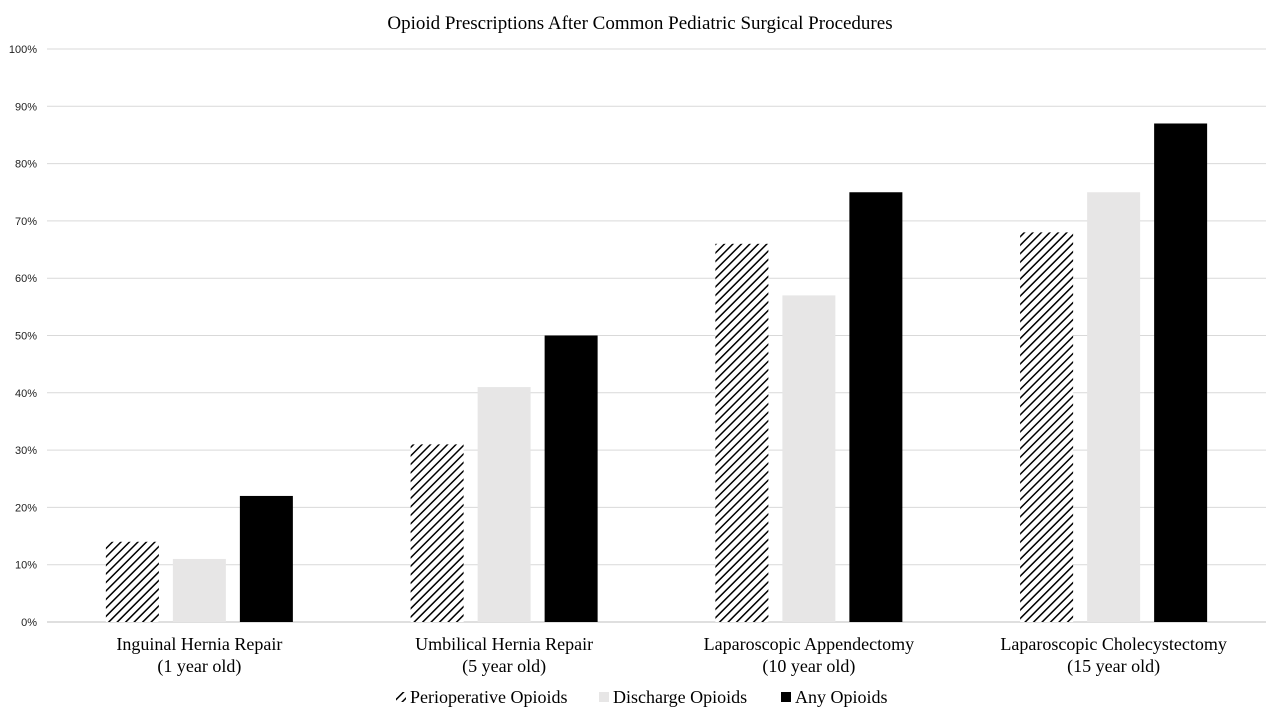 The height and width of the screenshot is (720, 1280). What do you see at coordinates (488, 697) in the screenshot?
I see `legend-label: Perioperative Opioids` at bounding box center [488, 697].